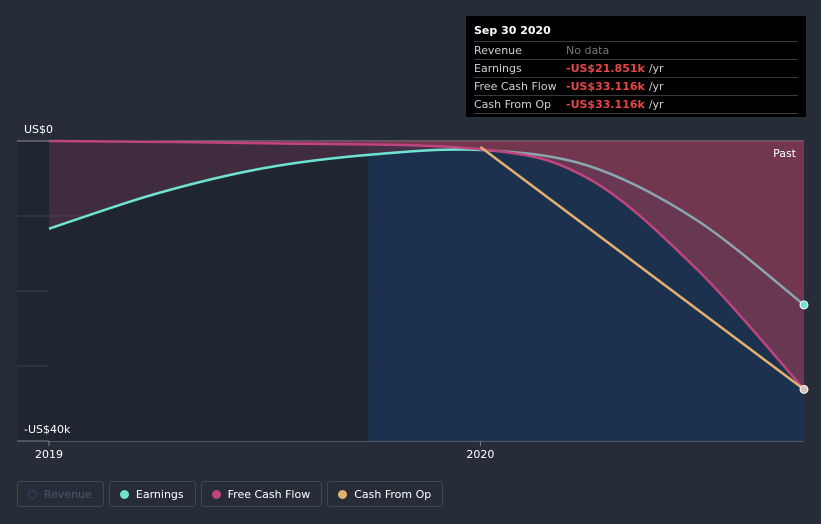 This screenshot has height=524, width=821. I want to click on tooltip-label: Revenue, so click(498, 50).